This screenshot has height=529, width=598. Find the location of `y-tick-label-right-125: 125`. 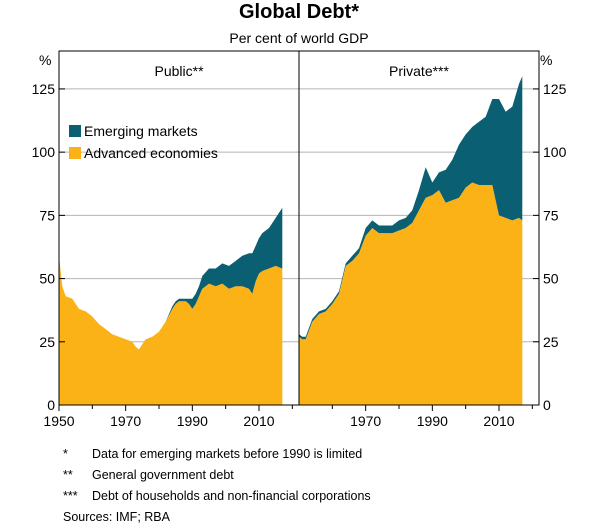

y-tick-label-right-125: 125 is located at coordinates (555, 89).